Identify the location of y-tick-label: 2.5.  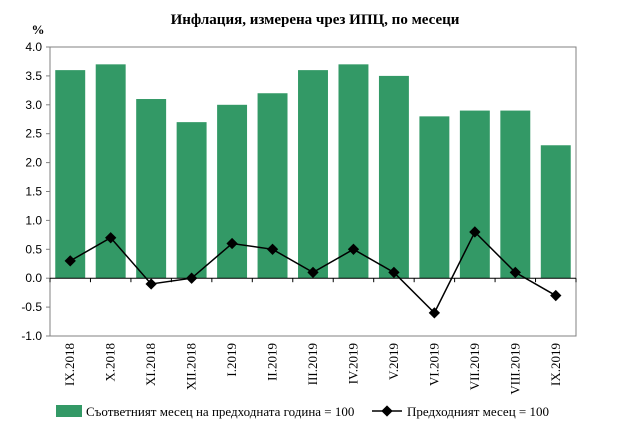
(33, 134).